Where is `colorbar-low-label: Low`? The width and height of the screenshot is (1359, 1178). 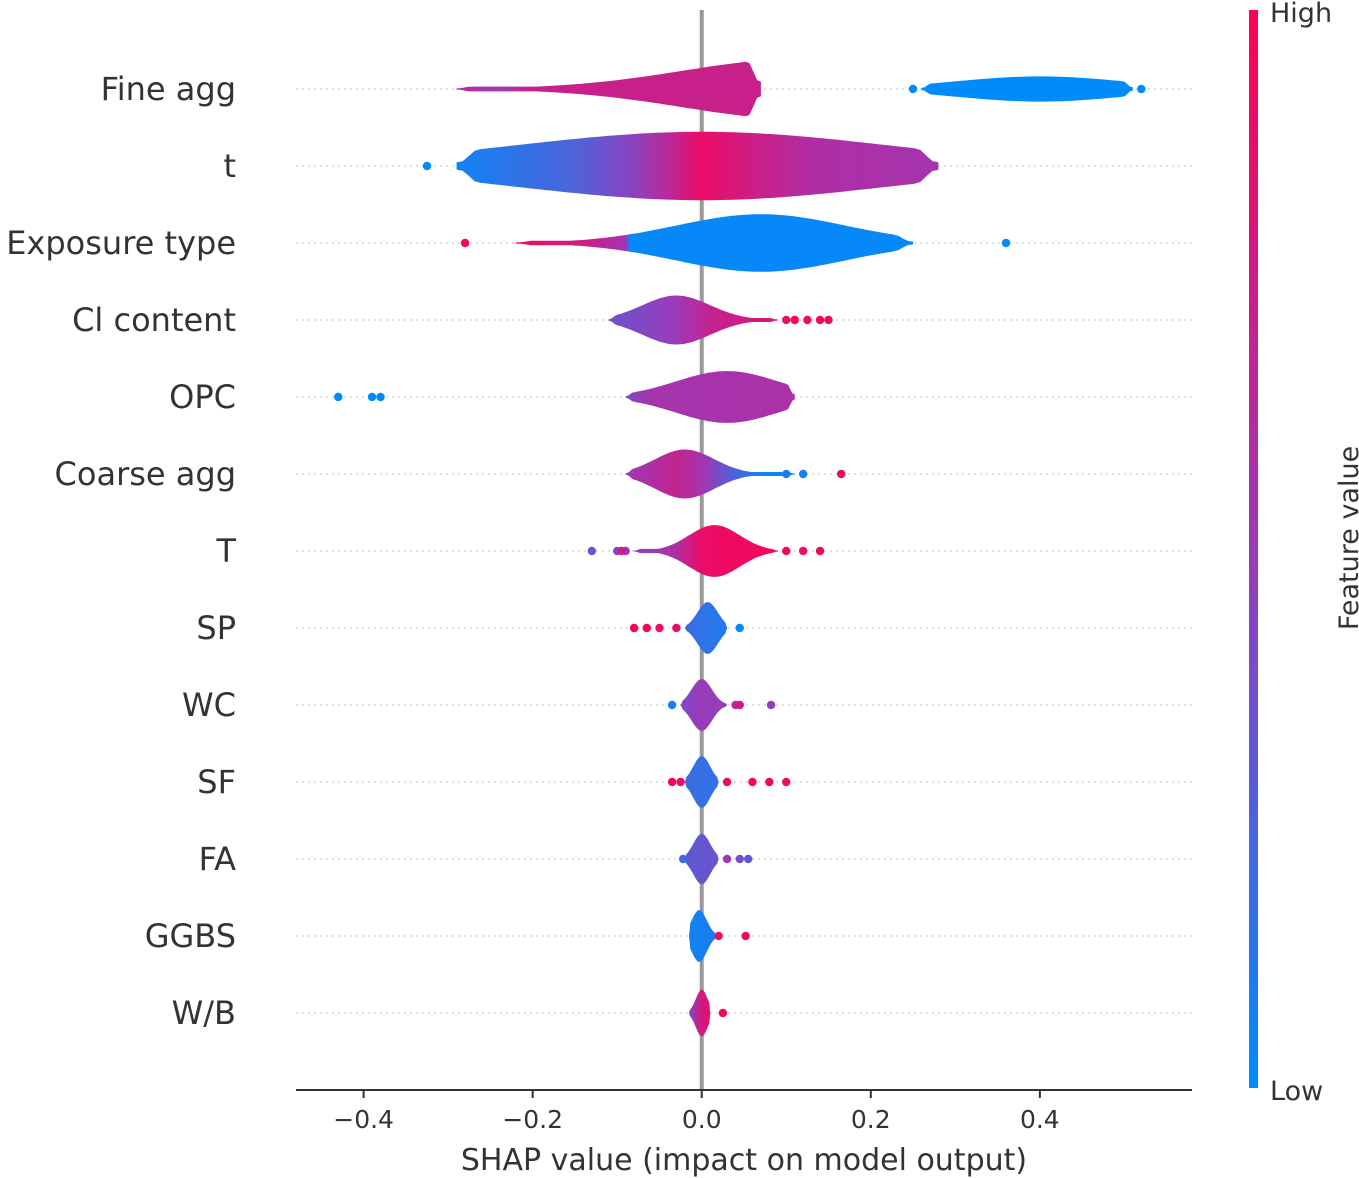
colorbar-low-label: Low is located at coordinates (1296, 1091).